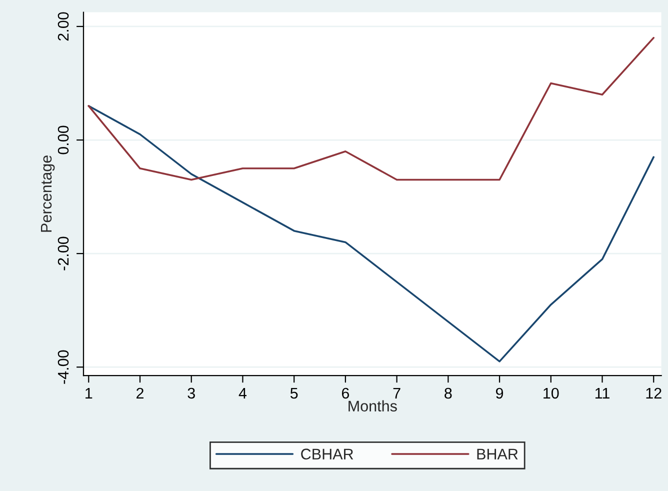 The height and width of the screenshot is (491, 668). Describe the element at coordinates (346, 393) in the screenshot. I see `x-tick-label: 6` at that location.